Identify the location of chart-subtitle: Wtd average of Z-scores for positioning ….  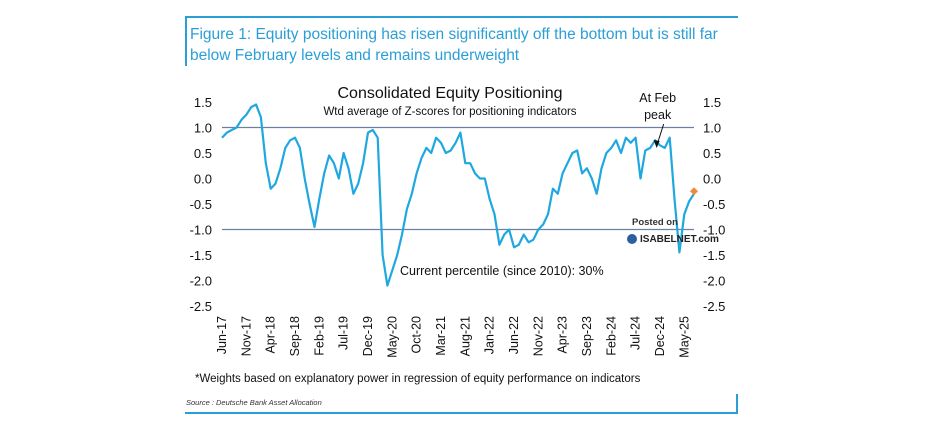
(449, 112).